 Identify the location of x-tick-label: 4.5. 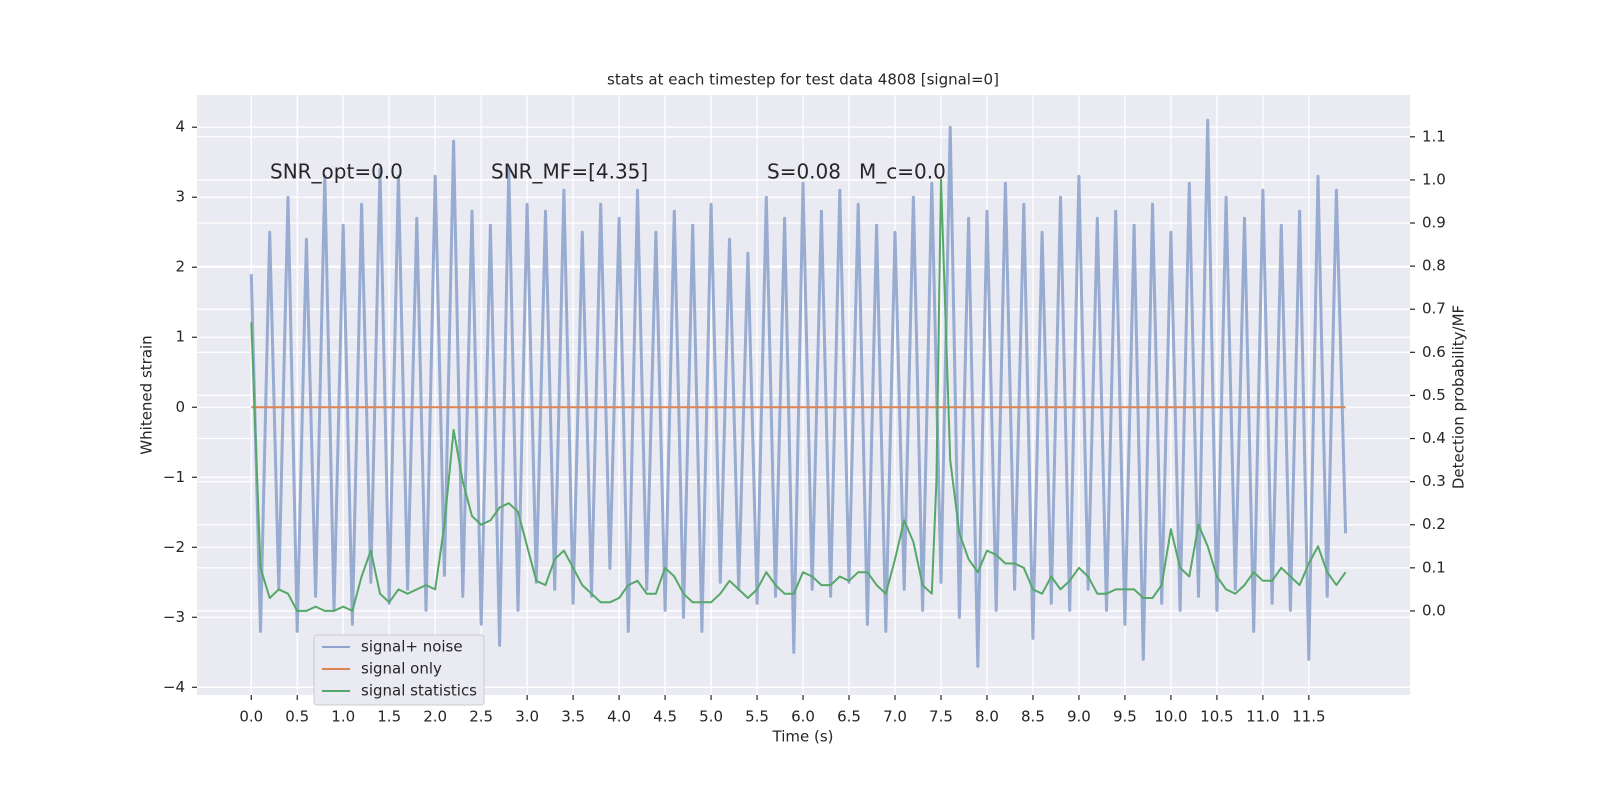
(665, 717).